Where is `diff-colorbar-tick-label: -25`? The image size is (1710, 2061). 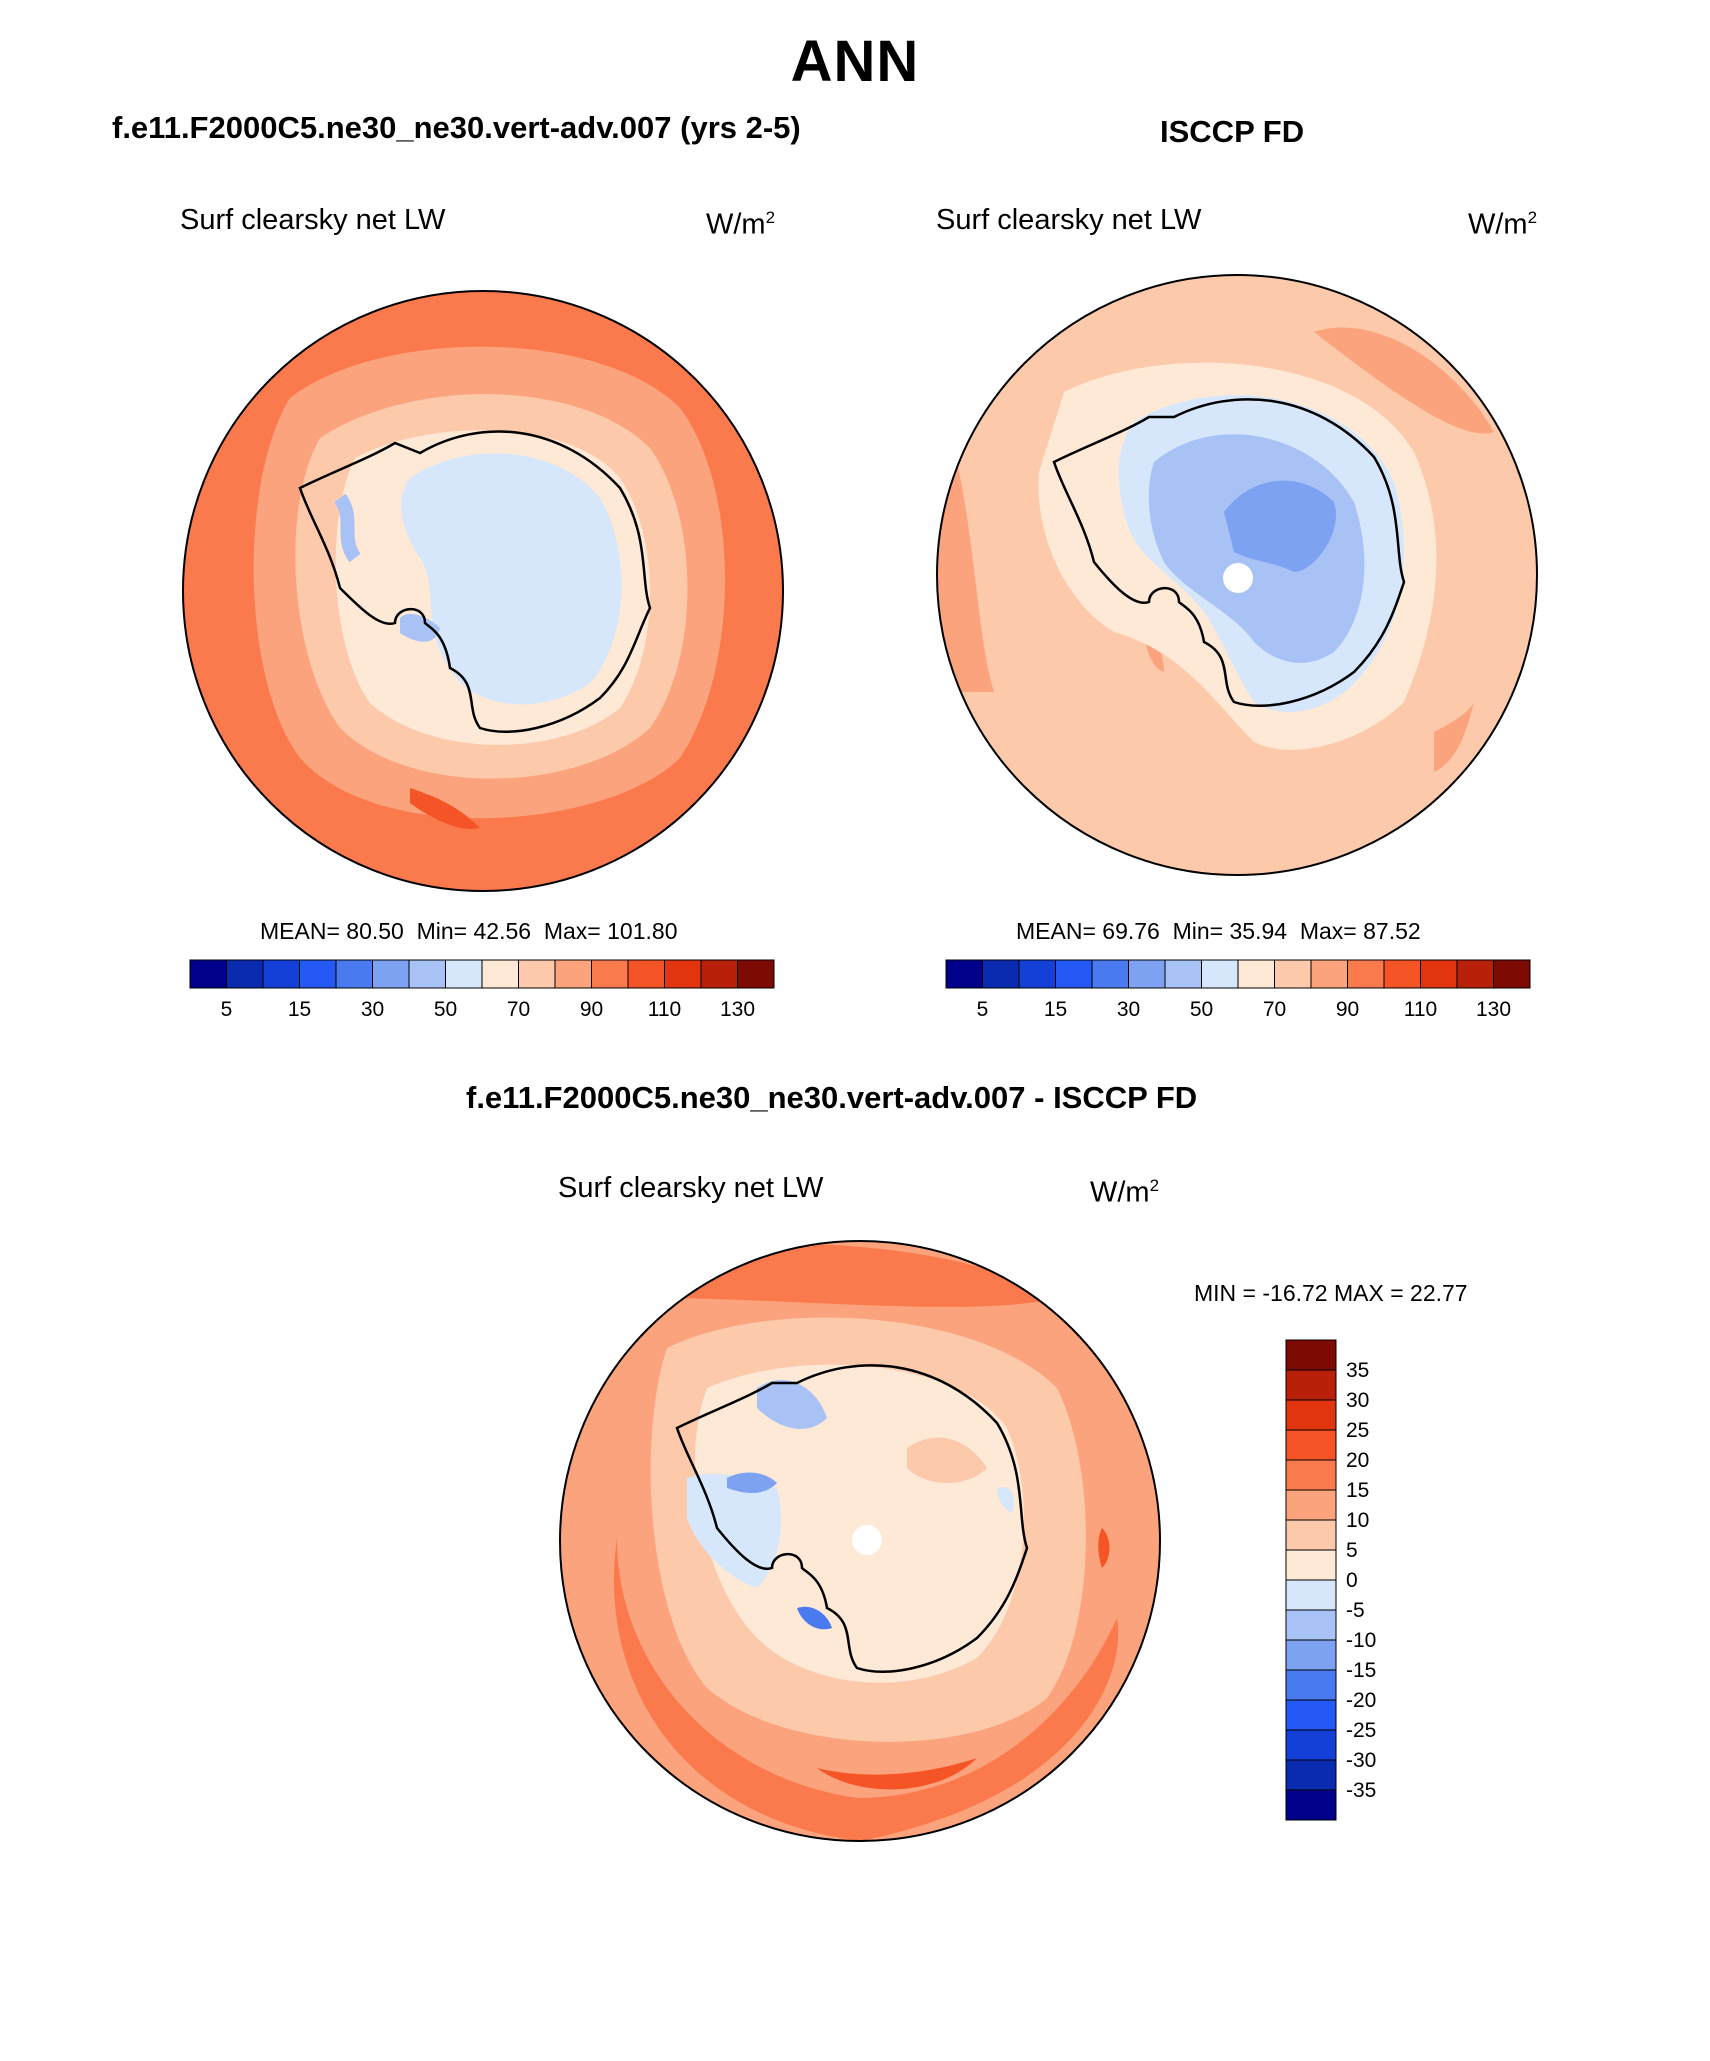
diff-colorbar-tick-label: -25 is located at coordinates (1361, 1730).